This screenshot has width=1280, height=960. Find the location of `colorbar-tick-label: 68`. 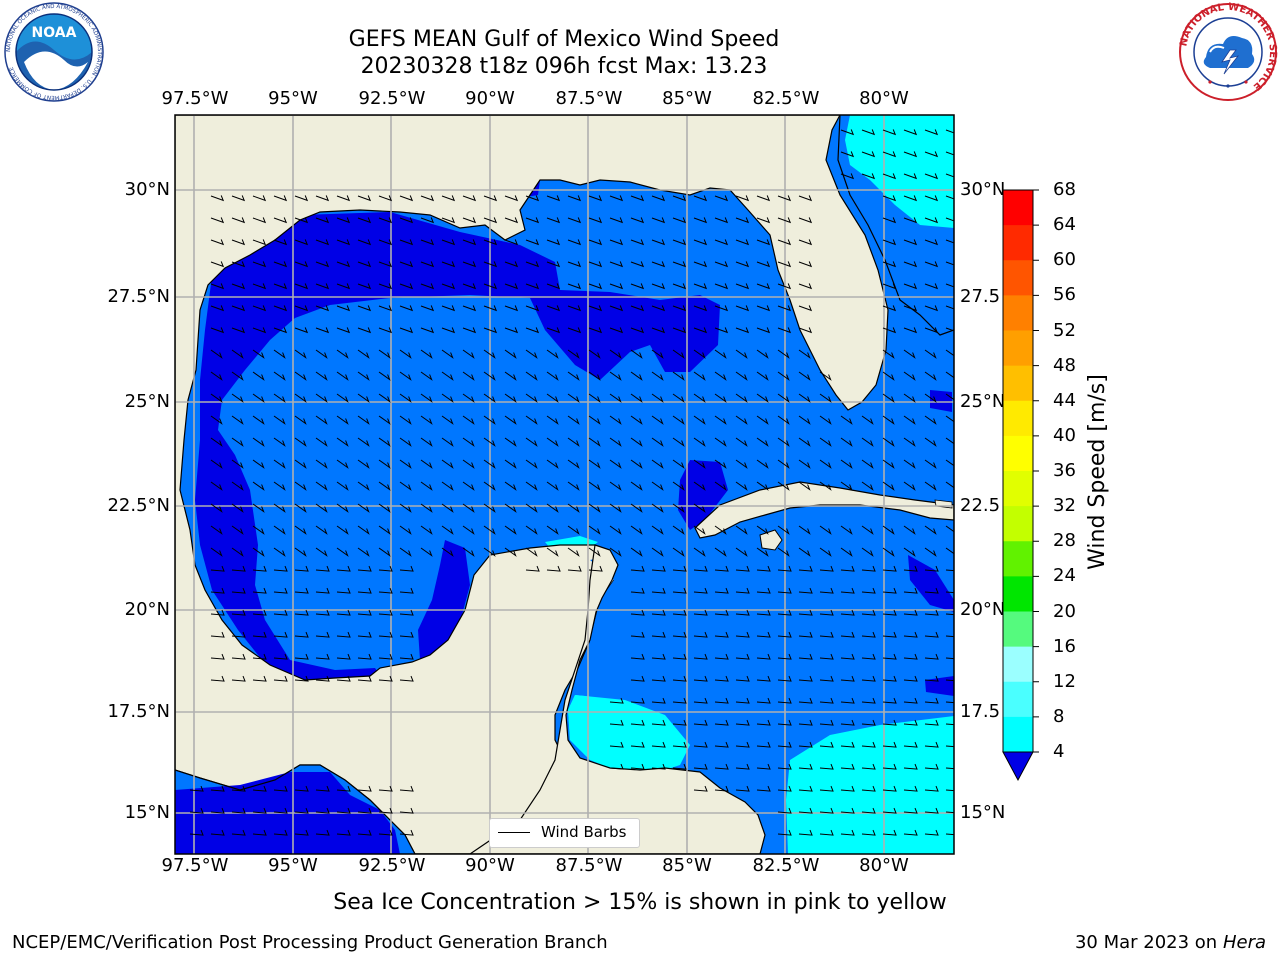

colorbar-tick-label: 68 is located at coordinates (1064, 189).